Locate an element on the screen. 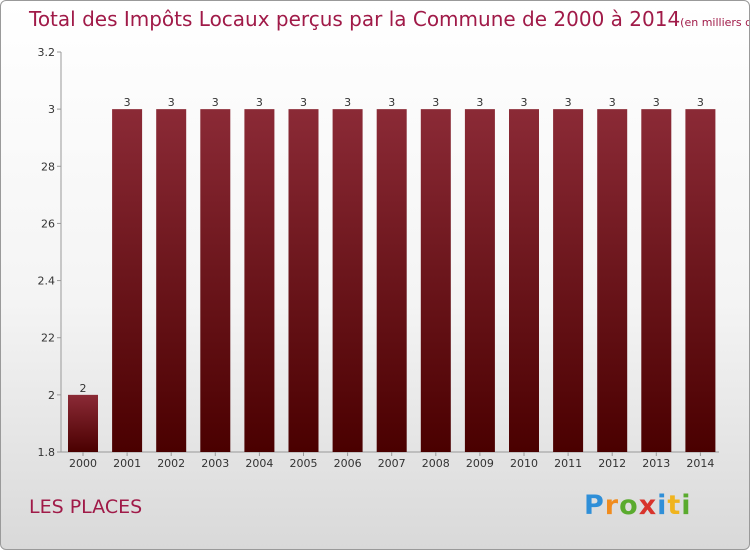 This screenshot has height=550, width=750. y-tick-label: 2.4 is located at coordinates (47, 281).